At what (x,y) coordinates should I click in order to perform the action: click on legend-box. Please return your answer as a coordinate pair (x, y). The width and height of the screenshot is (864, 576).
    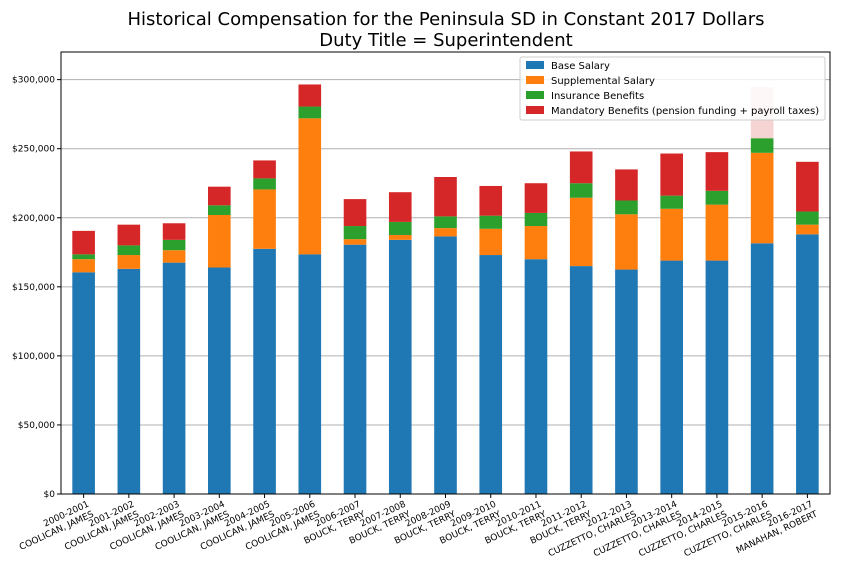
    Looking at the image, I should click on (672, 88).